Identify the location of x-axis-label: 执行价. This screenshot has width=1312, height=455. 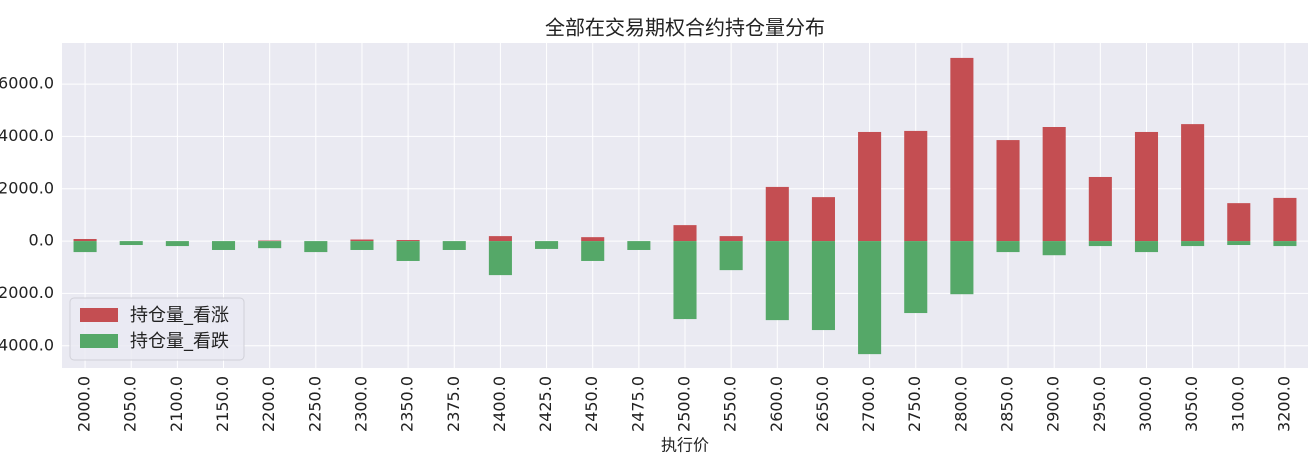
(685, 445).